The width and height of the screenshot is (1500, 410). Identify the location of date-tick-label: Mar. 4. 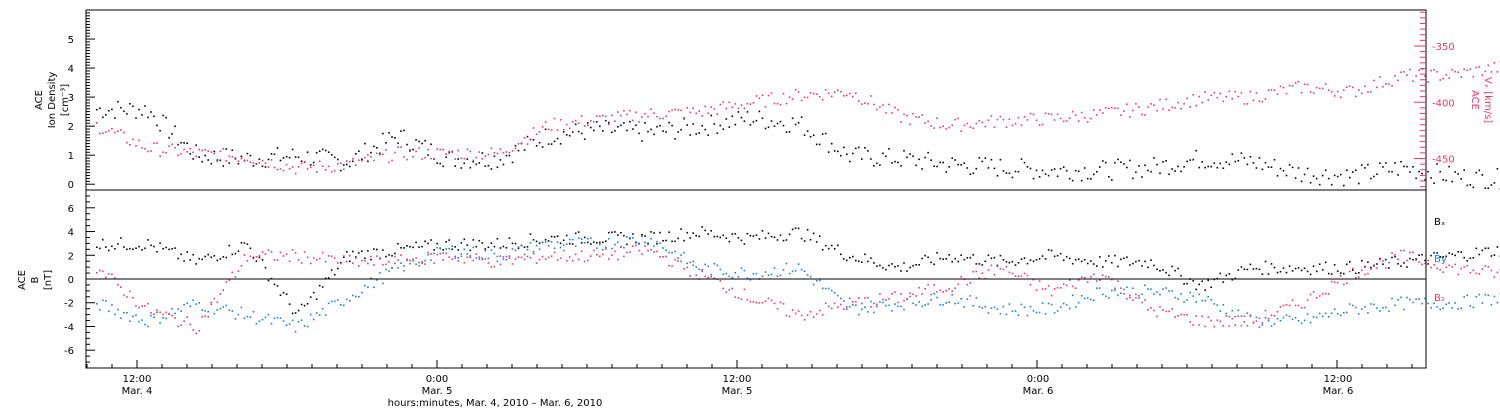
(137, 391).